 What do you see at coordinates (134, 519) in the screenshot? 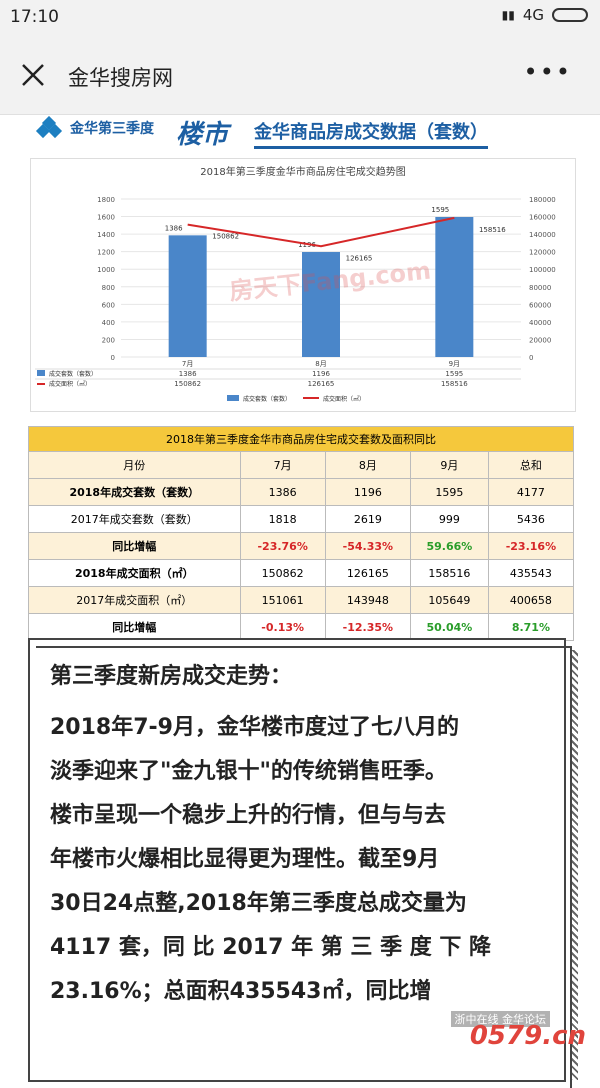
I see `table-cell: 2017年成交套数（套数）` at bounding box center [134, 519].